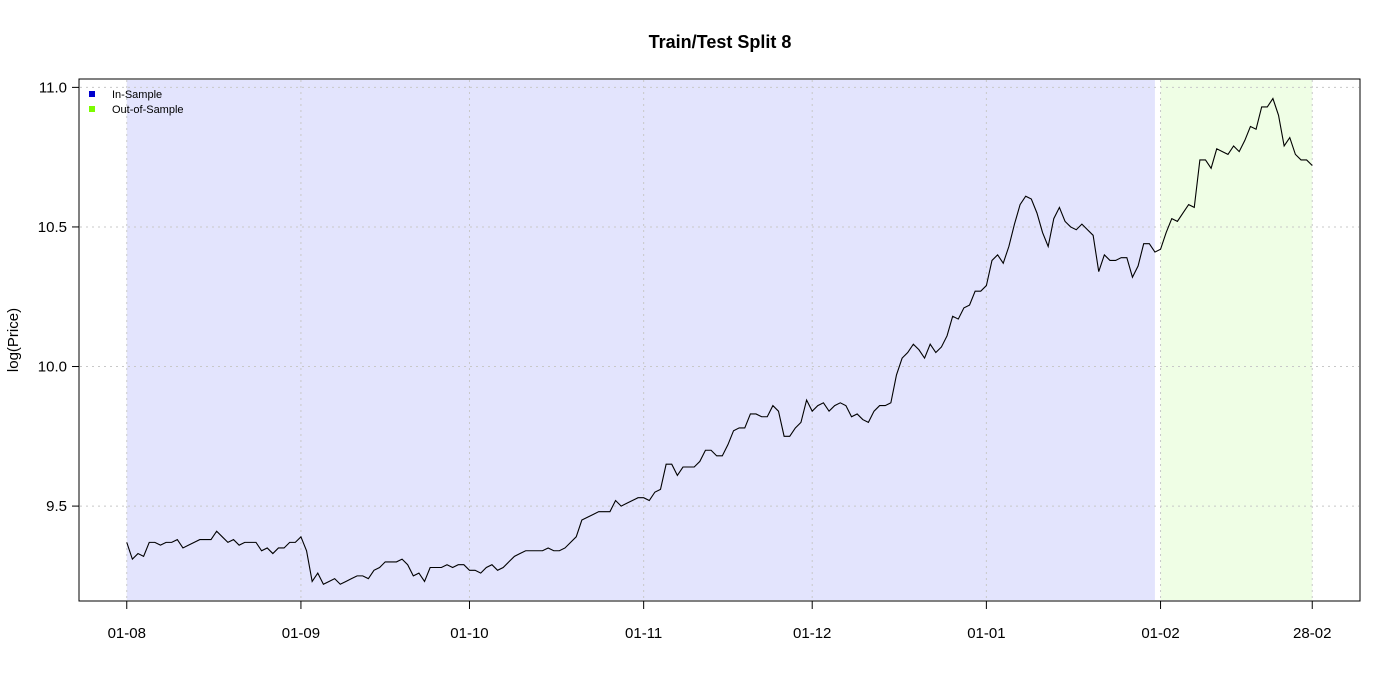 The height and width of the screenshot is (700, 1400). What do you see at coordinates (469, 633) in the screenshot?
I see `x-tick-label: 01-10` at bounding box center [469, 633].